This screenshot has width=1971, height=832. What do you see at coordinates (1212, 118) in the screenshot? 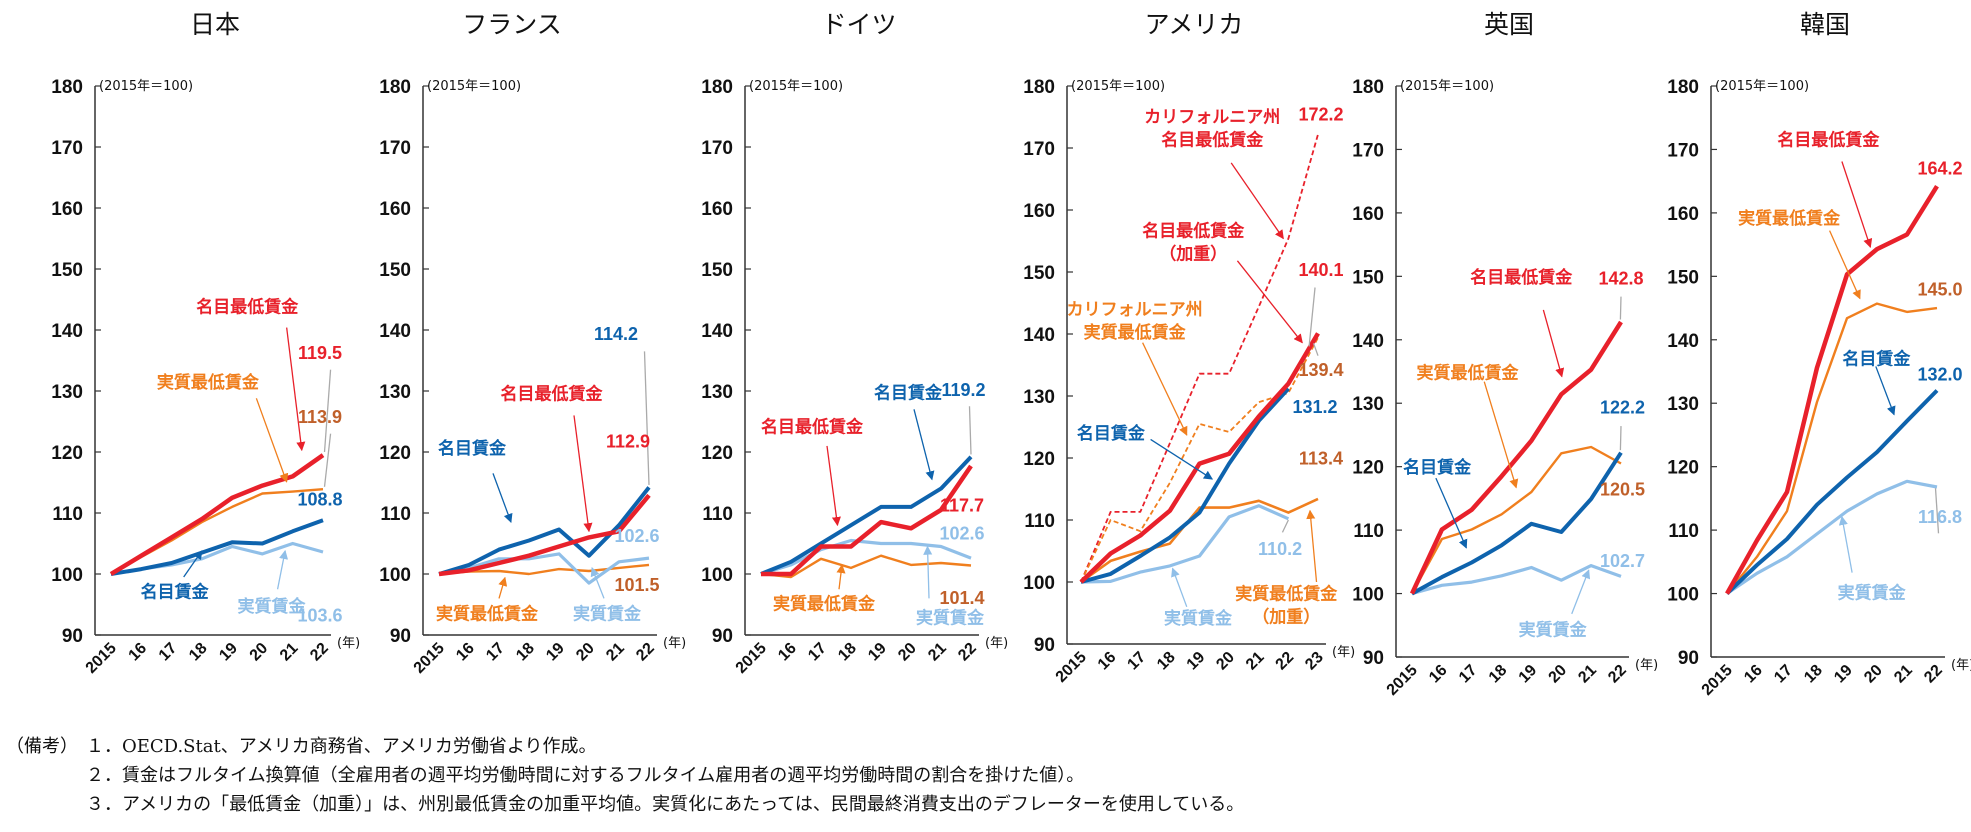
I see `series-label: カリフォルニア州` at bounding box center [1212, 118].